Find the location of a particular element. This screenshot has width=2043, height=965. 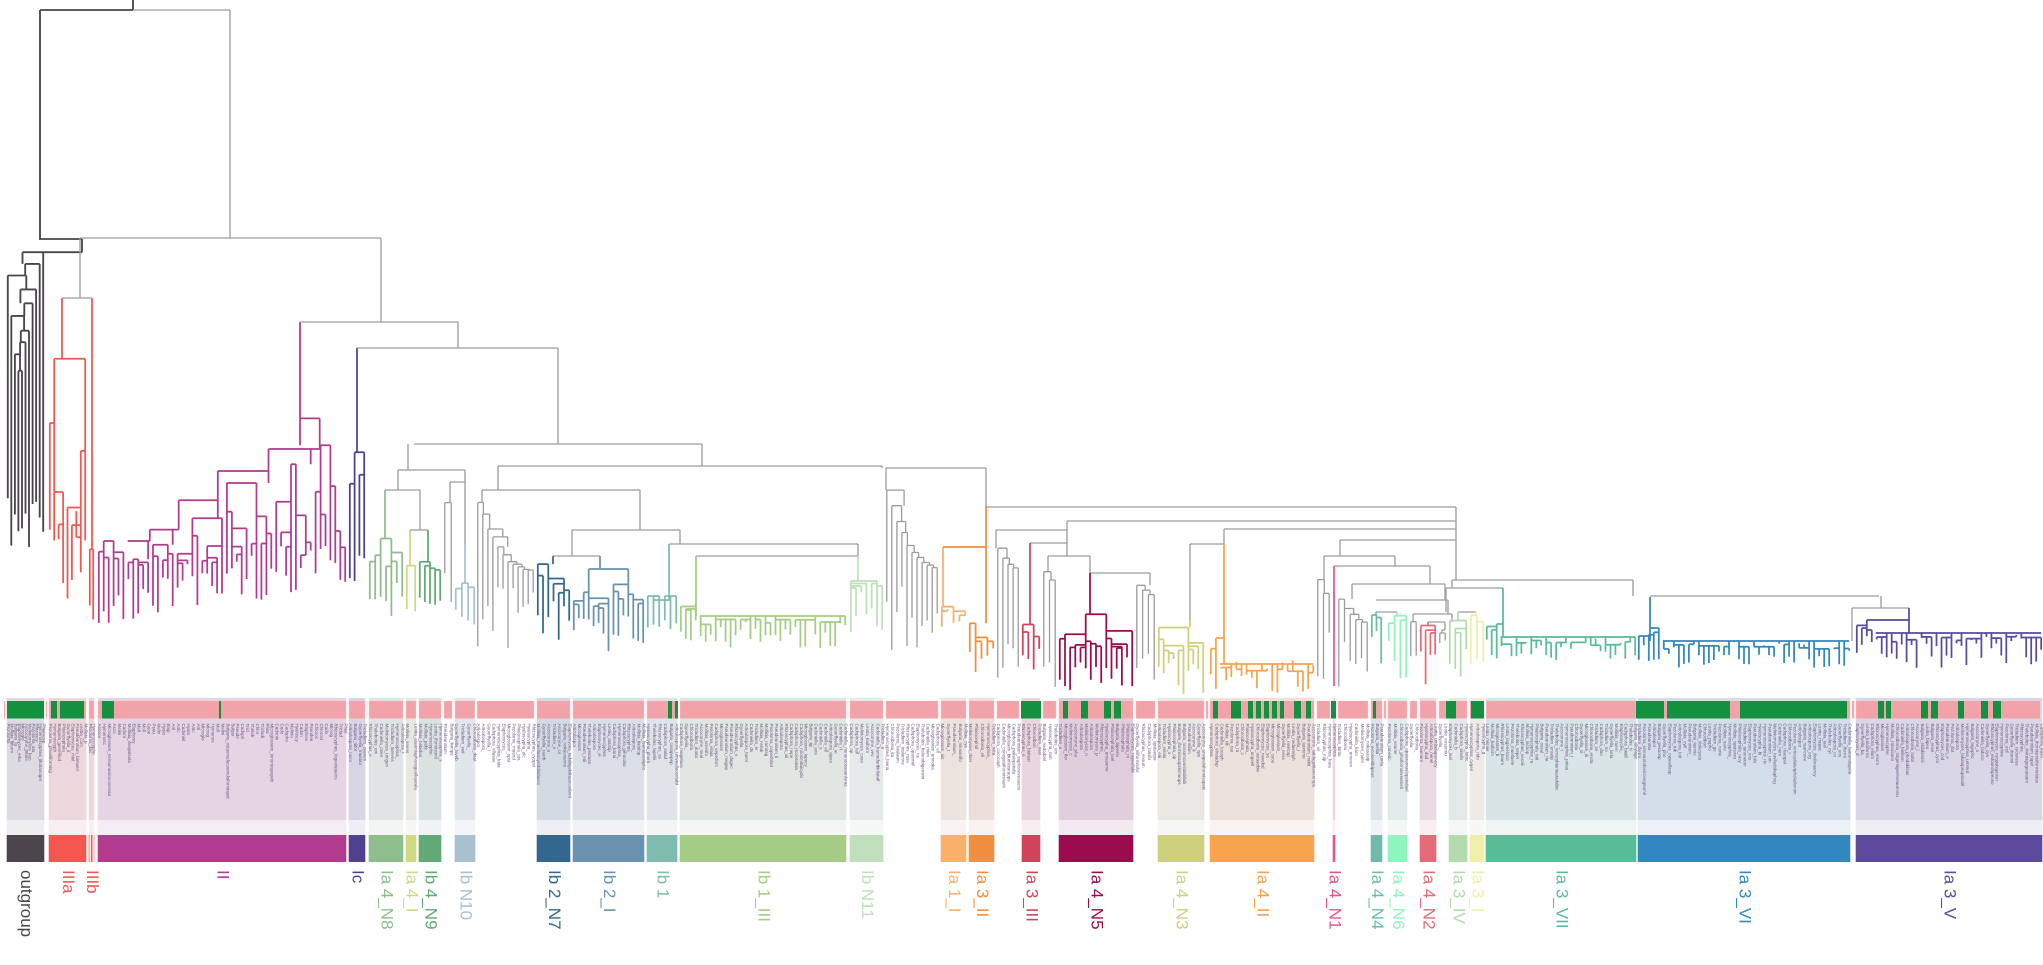

svg-text: Meliniomyces_mien is located at coordinates (1362, 744).